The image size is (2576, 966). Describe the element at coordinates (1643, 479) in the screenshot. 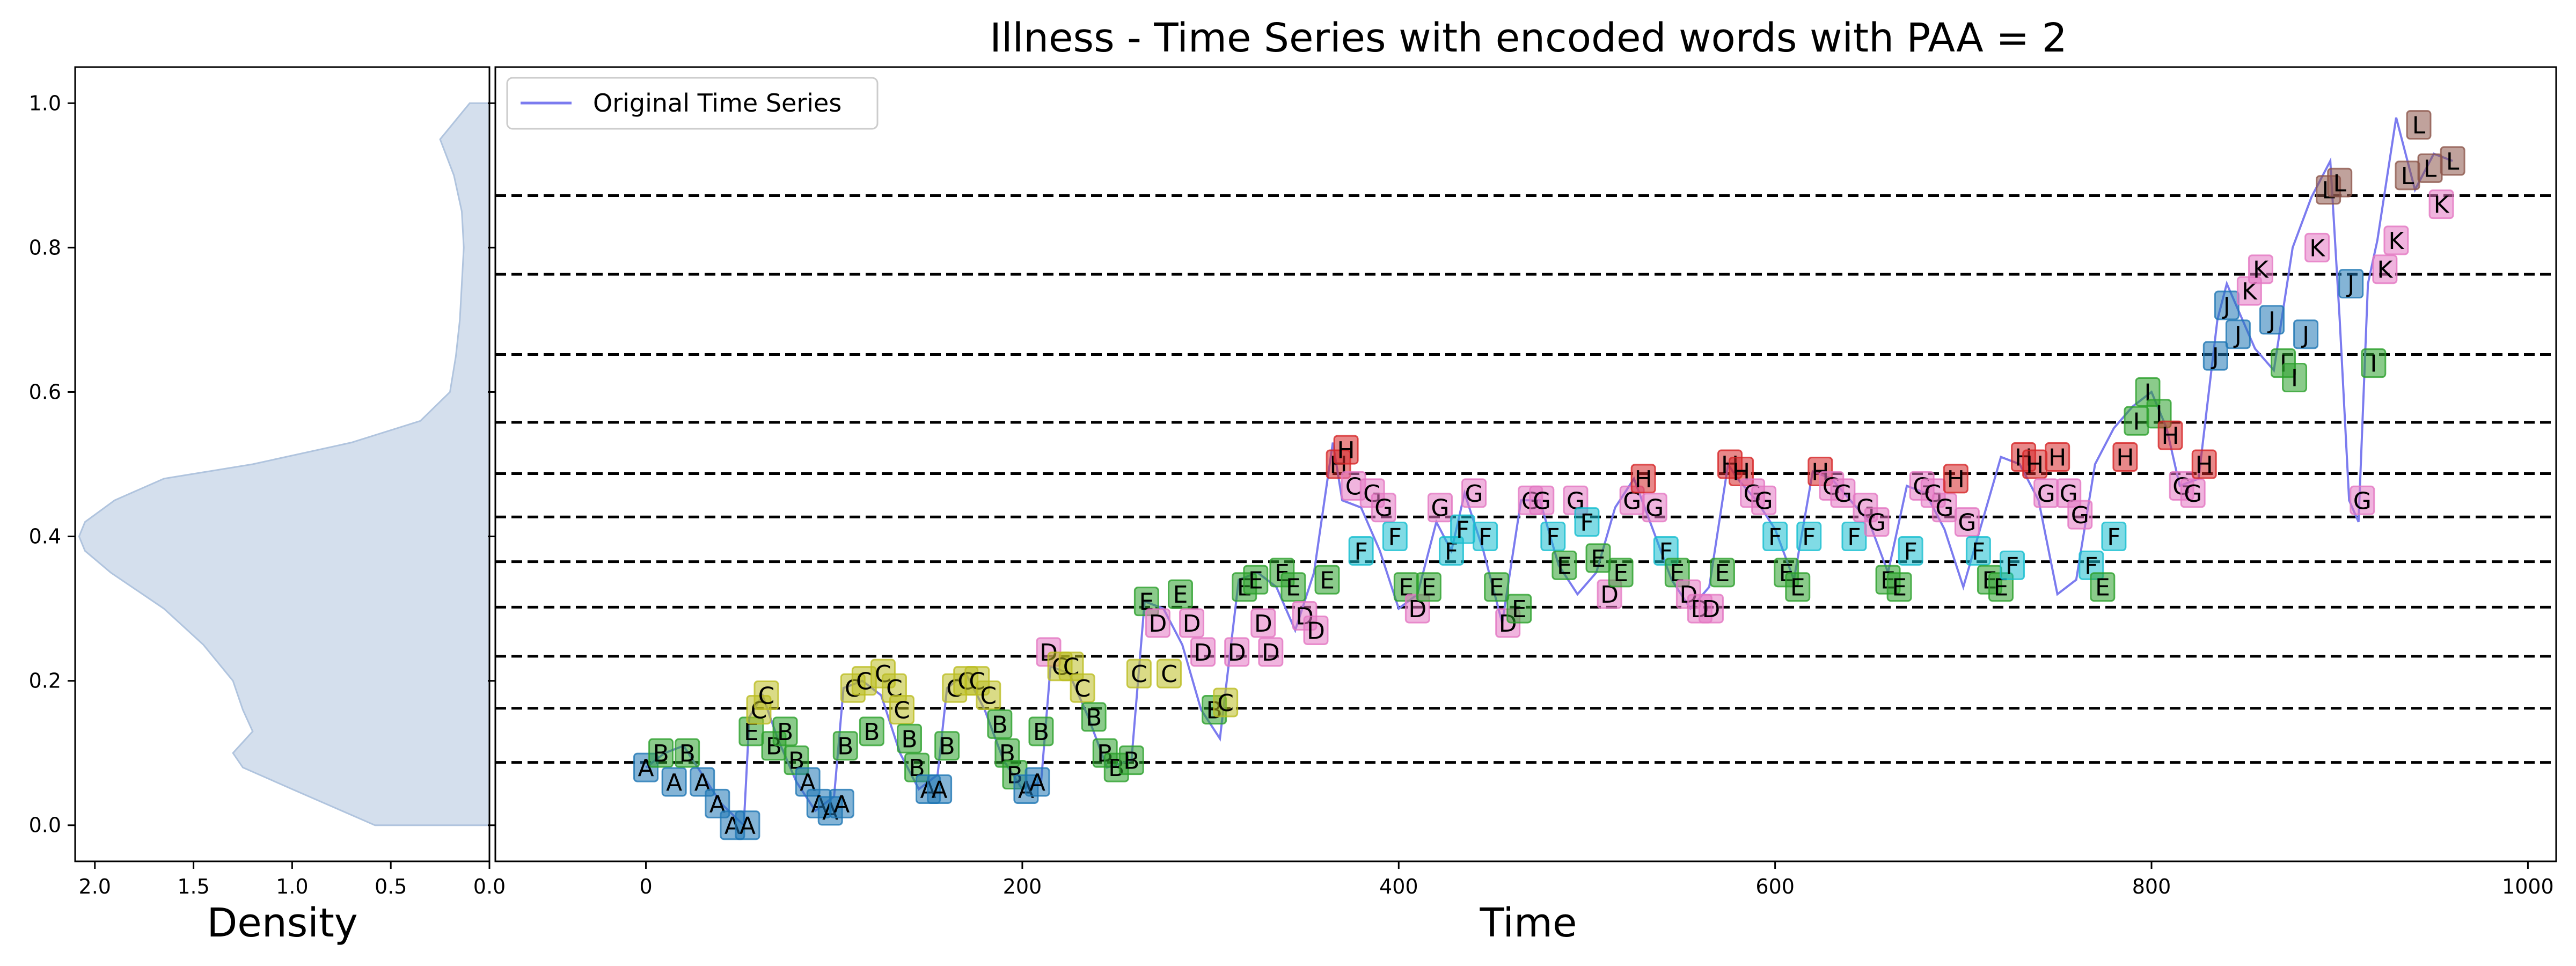

I see `symbol-label: H` at that location.